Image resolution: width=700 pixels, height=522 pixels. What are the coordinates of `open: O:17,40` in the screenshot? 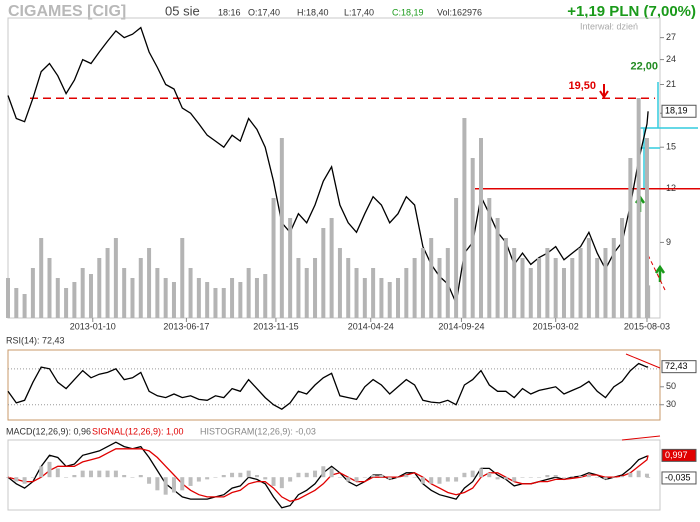 It's located at (264, 12).